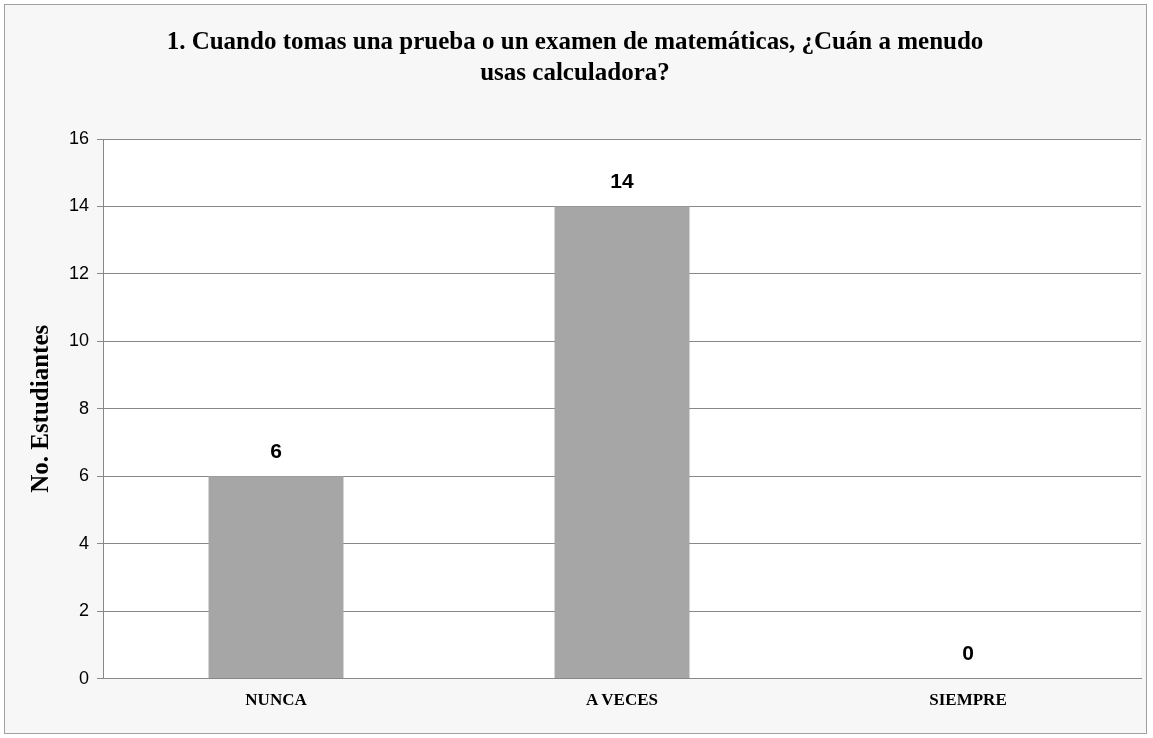  Describe the element at coordinates (84, 475) in the screenshot. I see `y-tick-label: 6` at that location.